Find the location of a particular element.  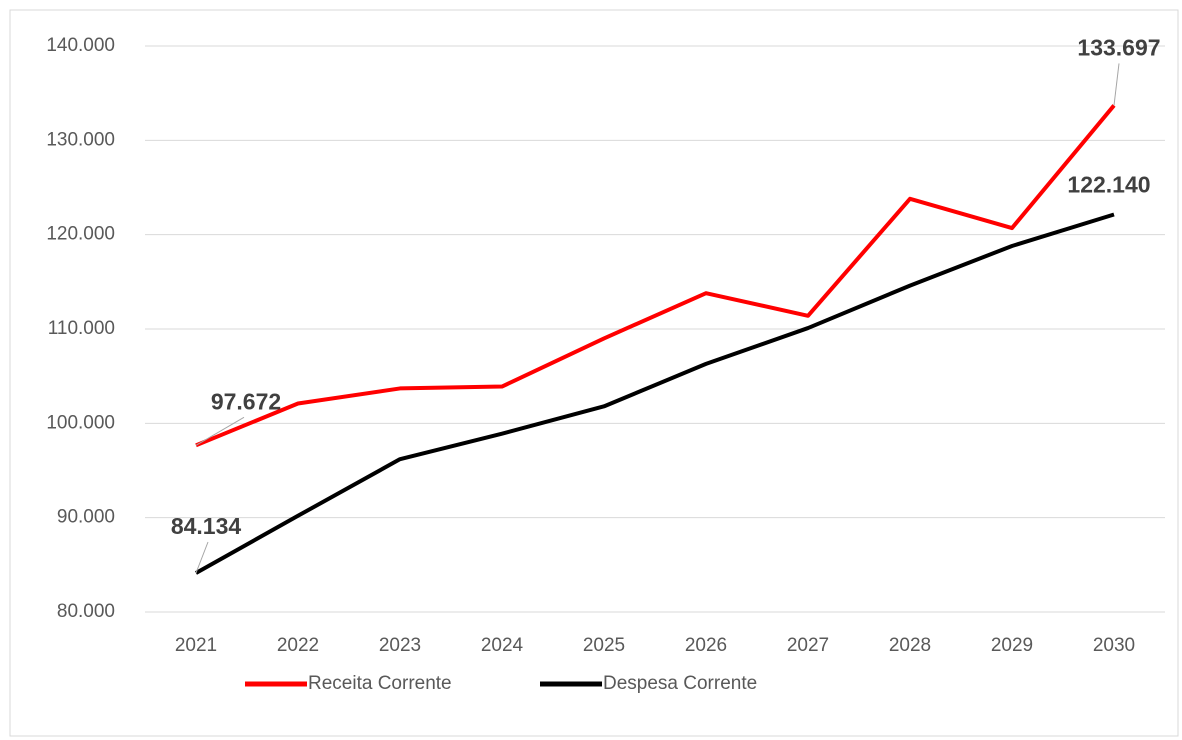

x-tick-label: 2030 is located at coordinates (1114, 645).